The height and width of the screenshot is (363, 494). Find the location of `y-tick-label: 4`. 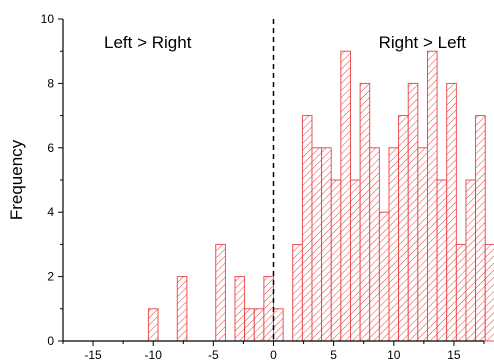

y-tick-label: 4 is located at coordinates (50, 212).